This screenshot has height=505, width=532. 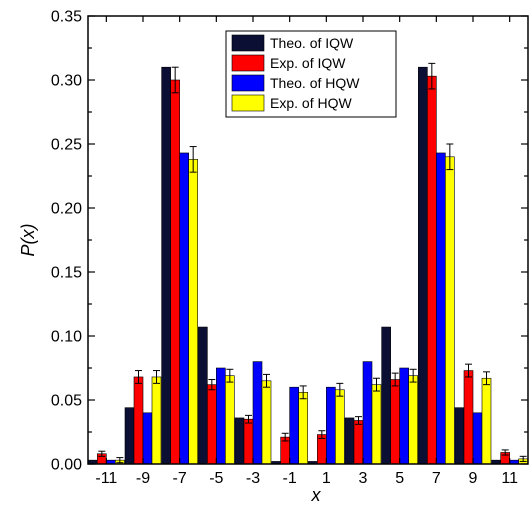 I want to click on x-tick-label: 11, so click(x=509, y=478).